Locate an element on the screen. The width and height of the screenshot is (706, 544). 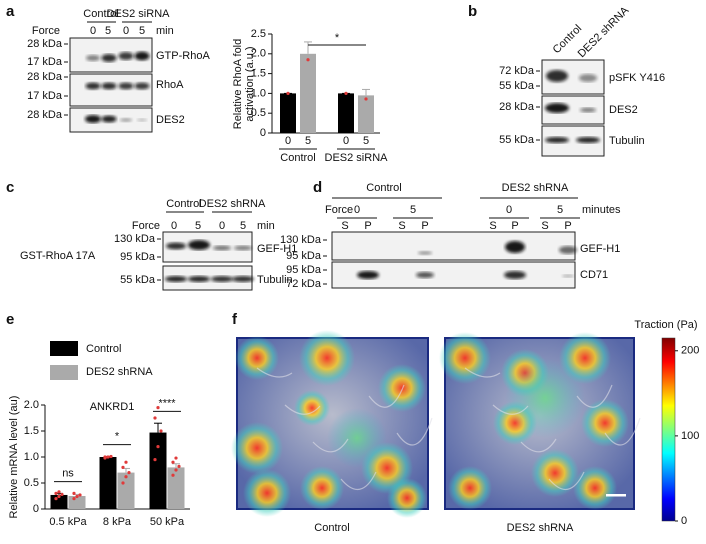
time-label: 0 is located at coordinates (509, 210).